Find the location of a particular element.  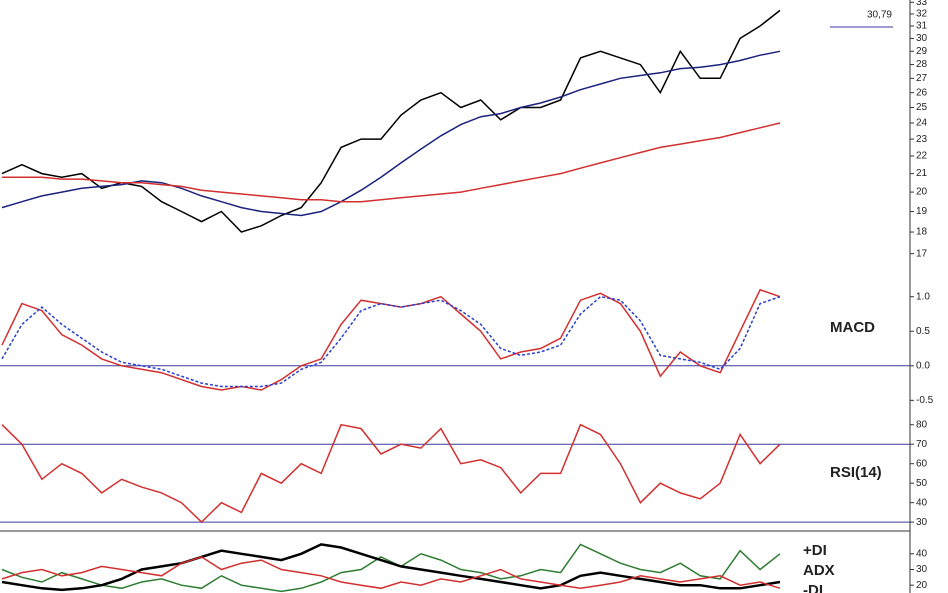

y-tick-label: 28 is located at coordinates (922, 64).